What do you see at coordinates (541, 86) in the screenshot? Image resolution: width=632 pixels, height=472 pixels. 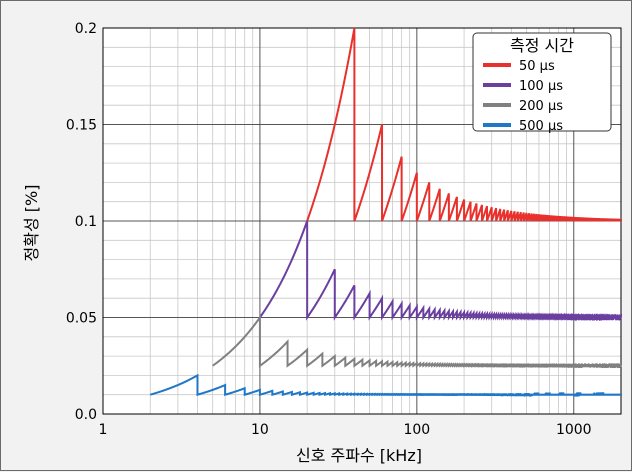 I see `legend-label: 100 µs` at bounding box center [541, 86].